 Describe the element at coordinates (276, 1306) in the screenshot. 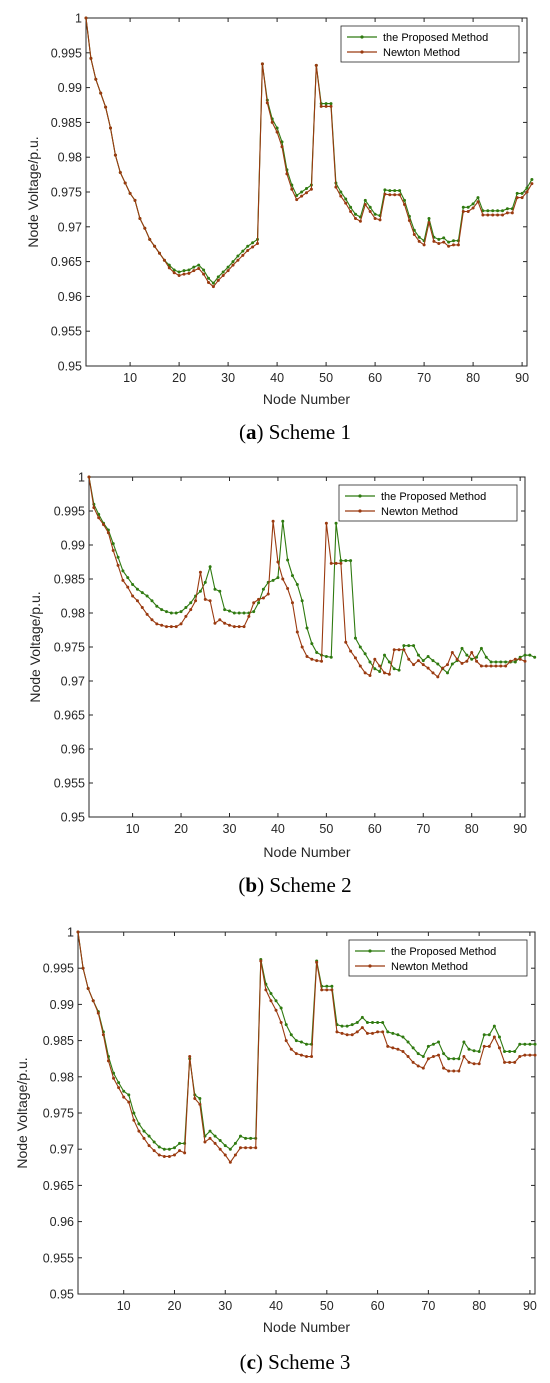

I see `x-tick-label: 40` at that location.